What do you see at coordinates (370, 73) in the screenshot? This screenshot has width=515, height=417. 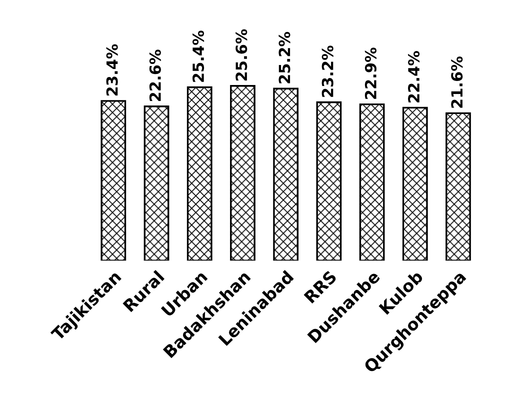 I see `data-label: 22.9%` at bounding box center [370, 73].